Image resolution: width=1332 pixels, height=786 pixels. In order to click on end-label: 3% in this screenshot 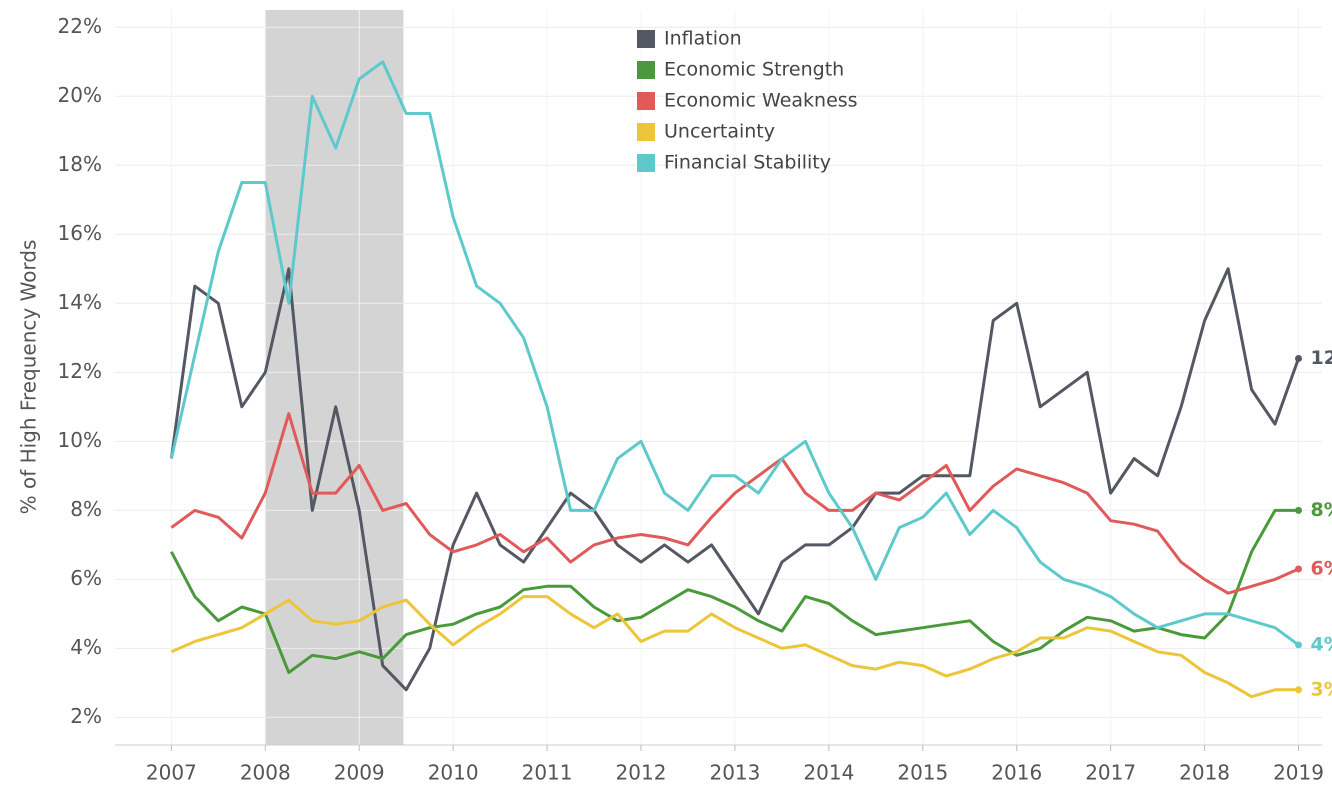, I will do `click(1321, 689)`.